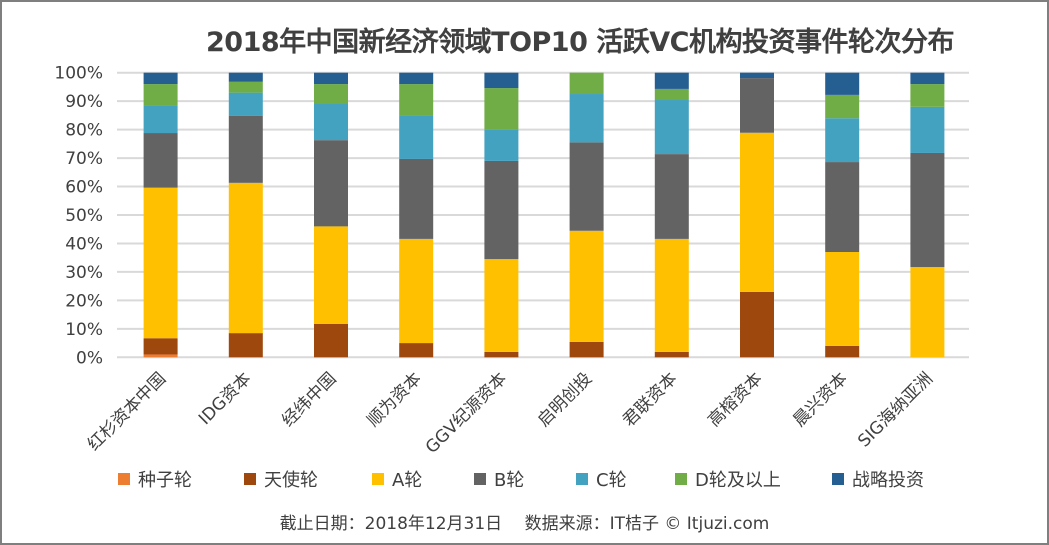 The image size is (1049, 545). I want to click on y-axis: 0% 10% 20% 30% 40% 50% 60% 70% 80% 90% 100%, so click(78, 216).